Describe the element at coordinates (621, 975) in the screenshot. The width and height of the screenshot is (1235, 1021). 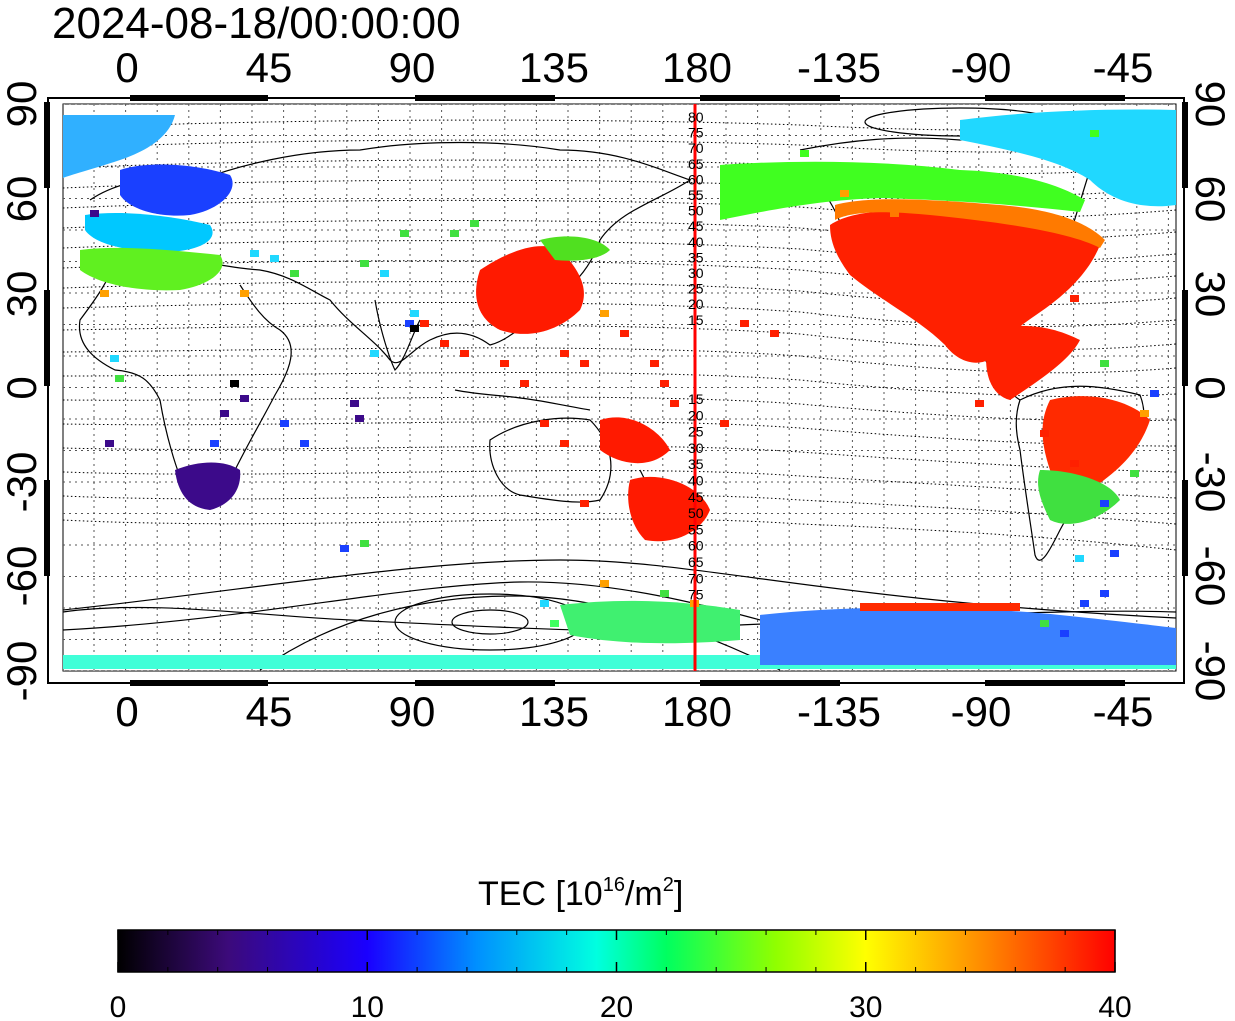
I see `colorbar-ticks: 0 10 20 30 40` at that location.